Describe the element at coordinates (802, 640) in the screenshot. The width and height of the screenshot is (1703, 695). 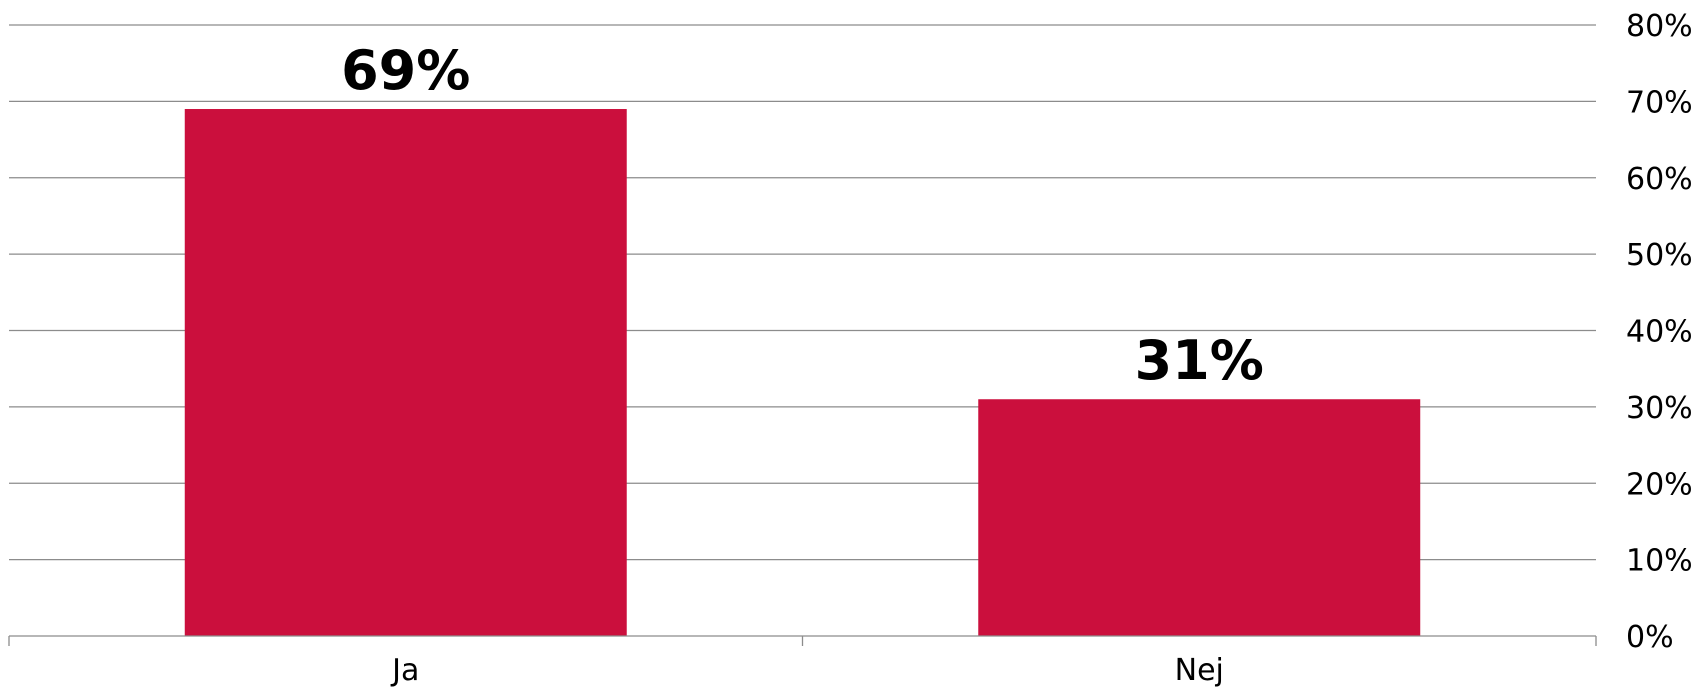
I see `x-axis` at that location.